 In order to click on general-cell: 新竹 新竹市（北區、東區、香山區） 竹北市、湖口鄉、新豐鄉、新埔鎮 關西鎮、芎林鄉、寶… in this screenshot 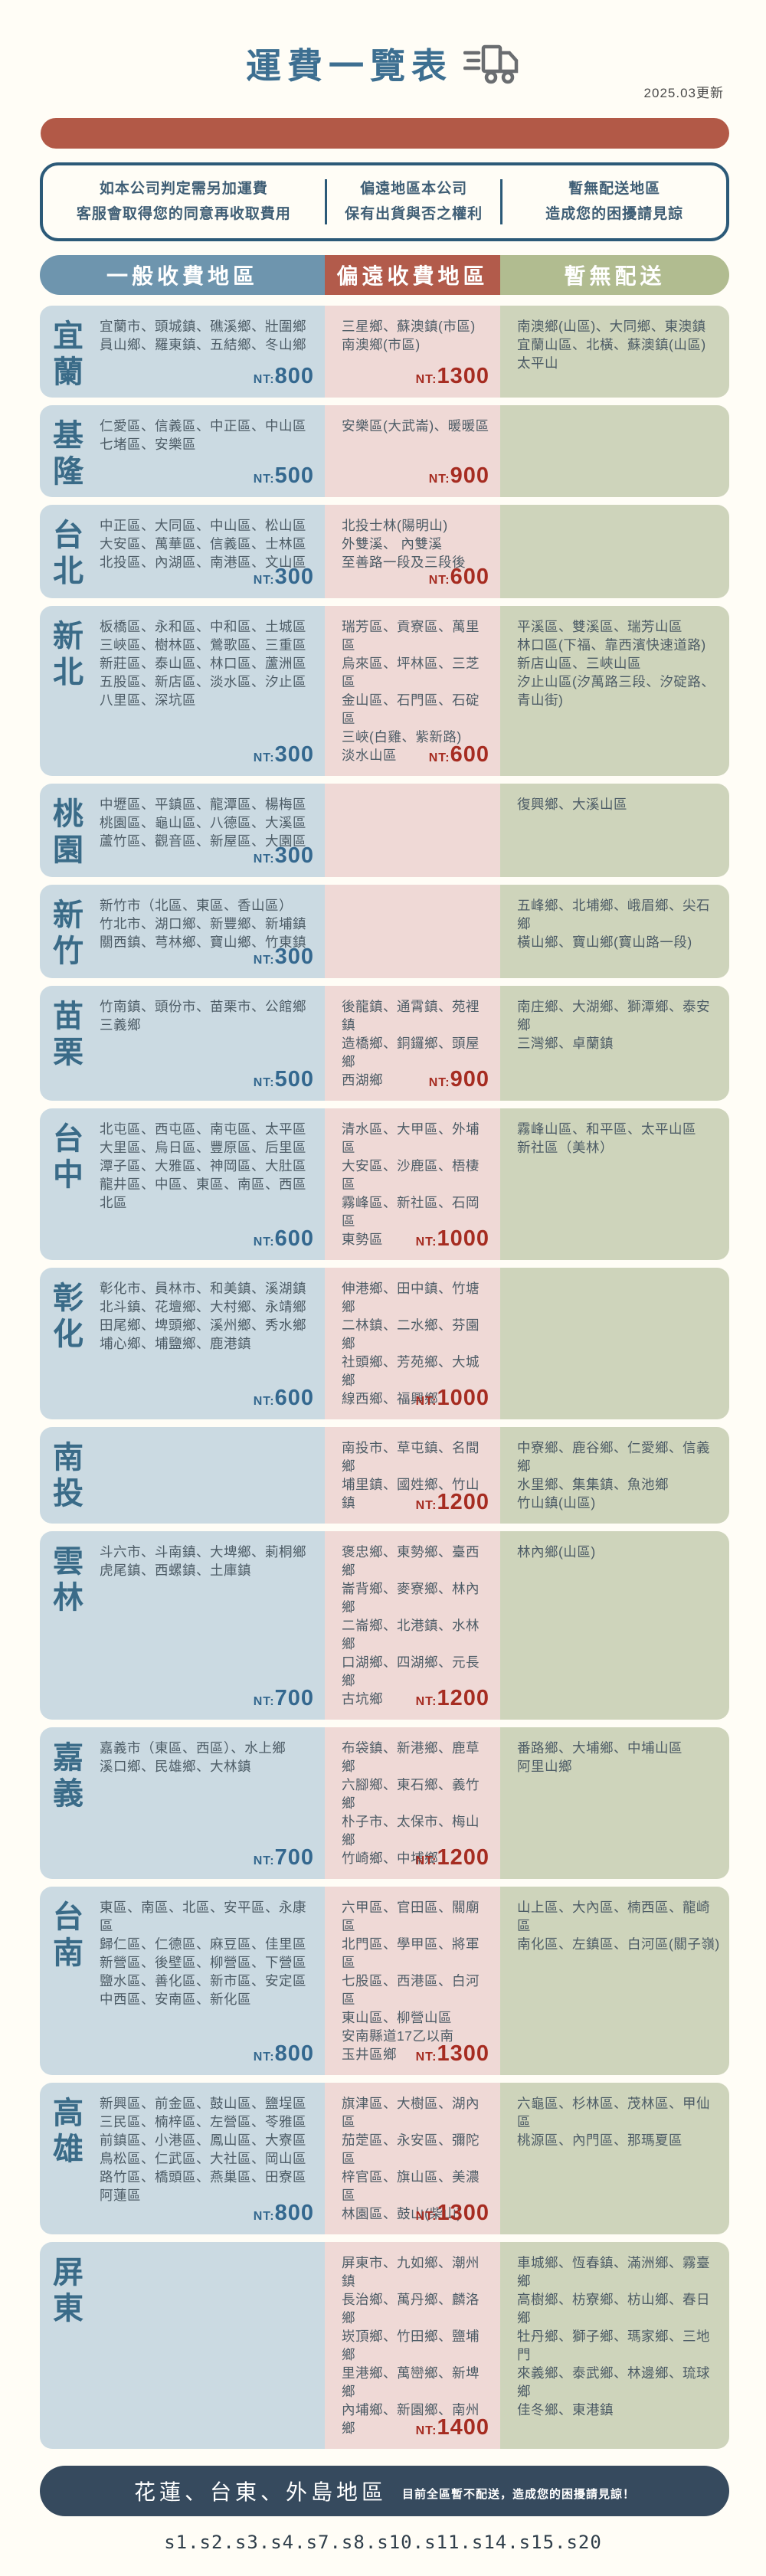, I will do `click(183, 932)`.